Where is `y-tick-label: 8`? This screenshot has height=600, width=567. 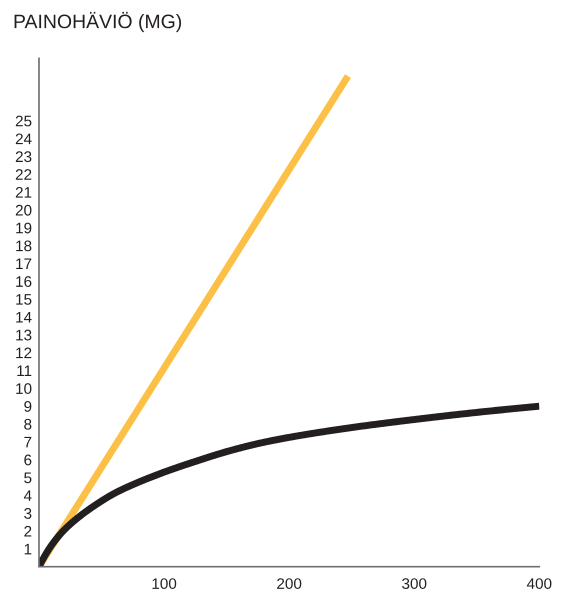
y-tick-label: 8 is located at coordinates (28, 424).